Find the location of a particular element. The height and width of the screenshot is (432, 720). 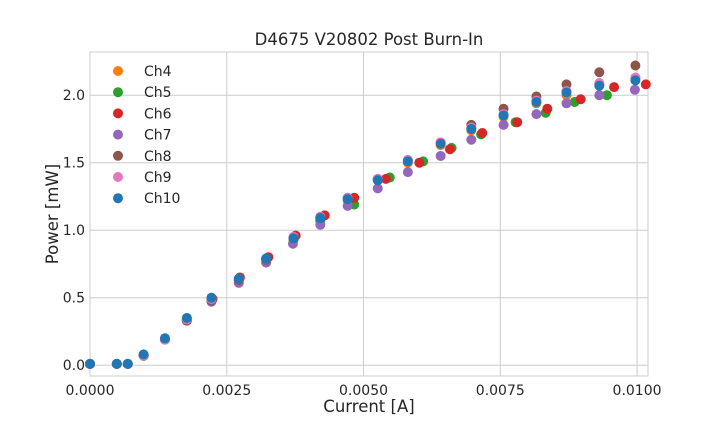

x-tick-label: 0.0100 is located at coordinates (637, 391).